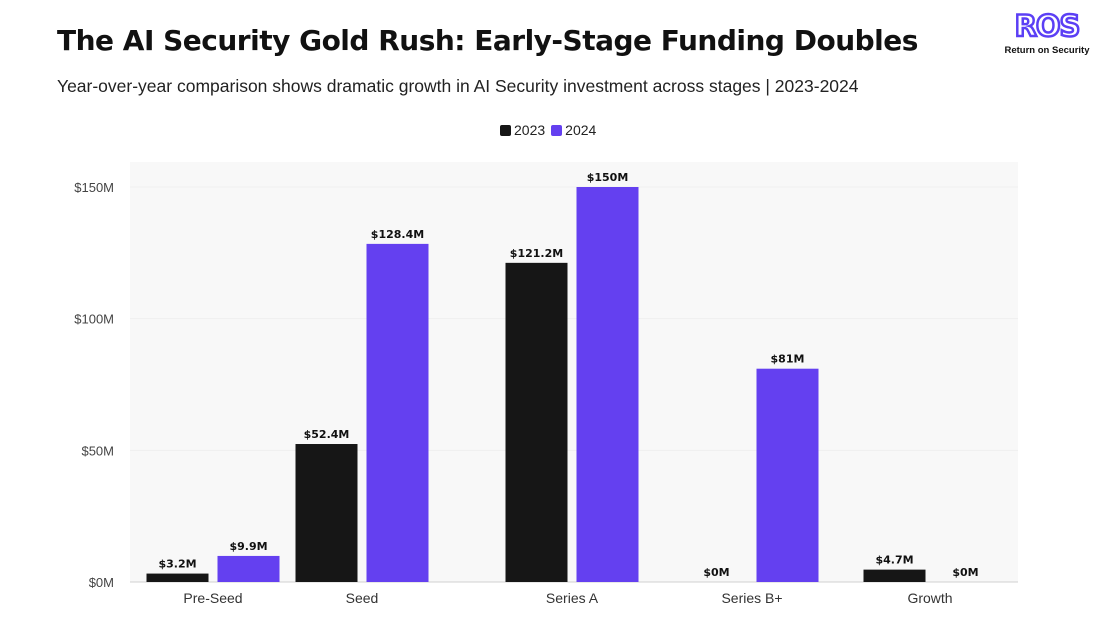 The width and height of the screenshot is (1100, 620). I want to click on bar-2024-series-a, so click(607, 384).